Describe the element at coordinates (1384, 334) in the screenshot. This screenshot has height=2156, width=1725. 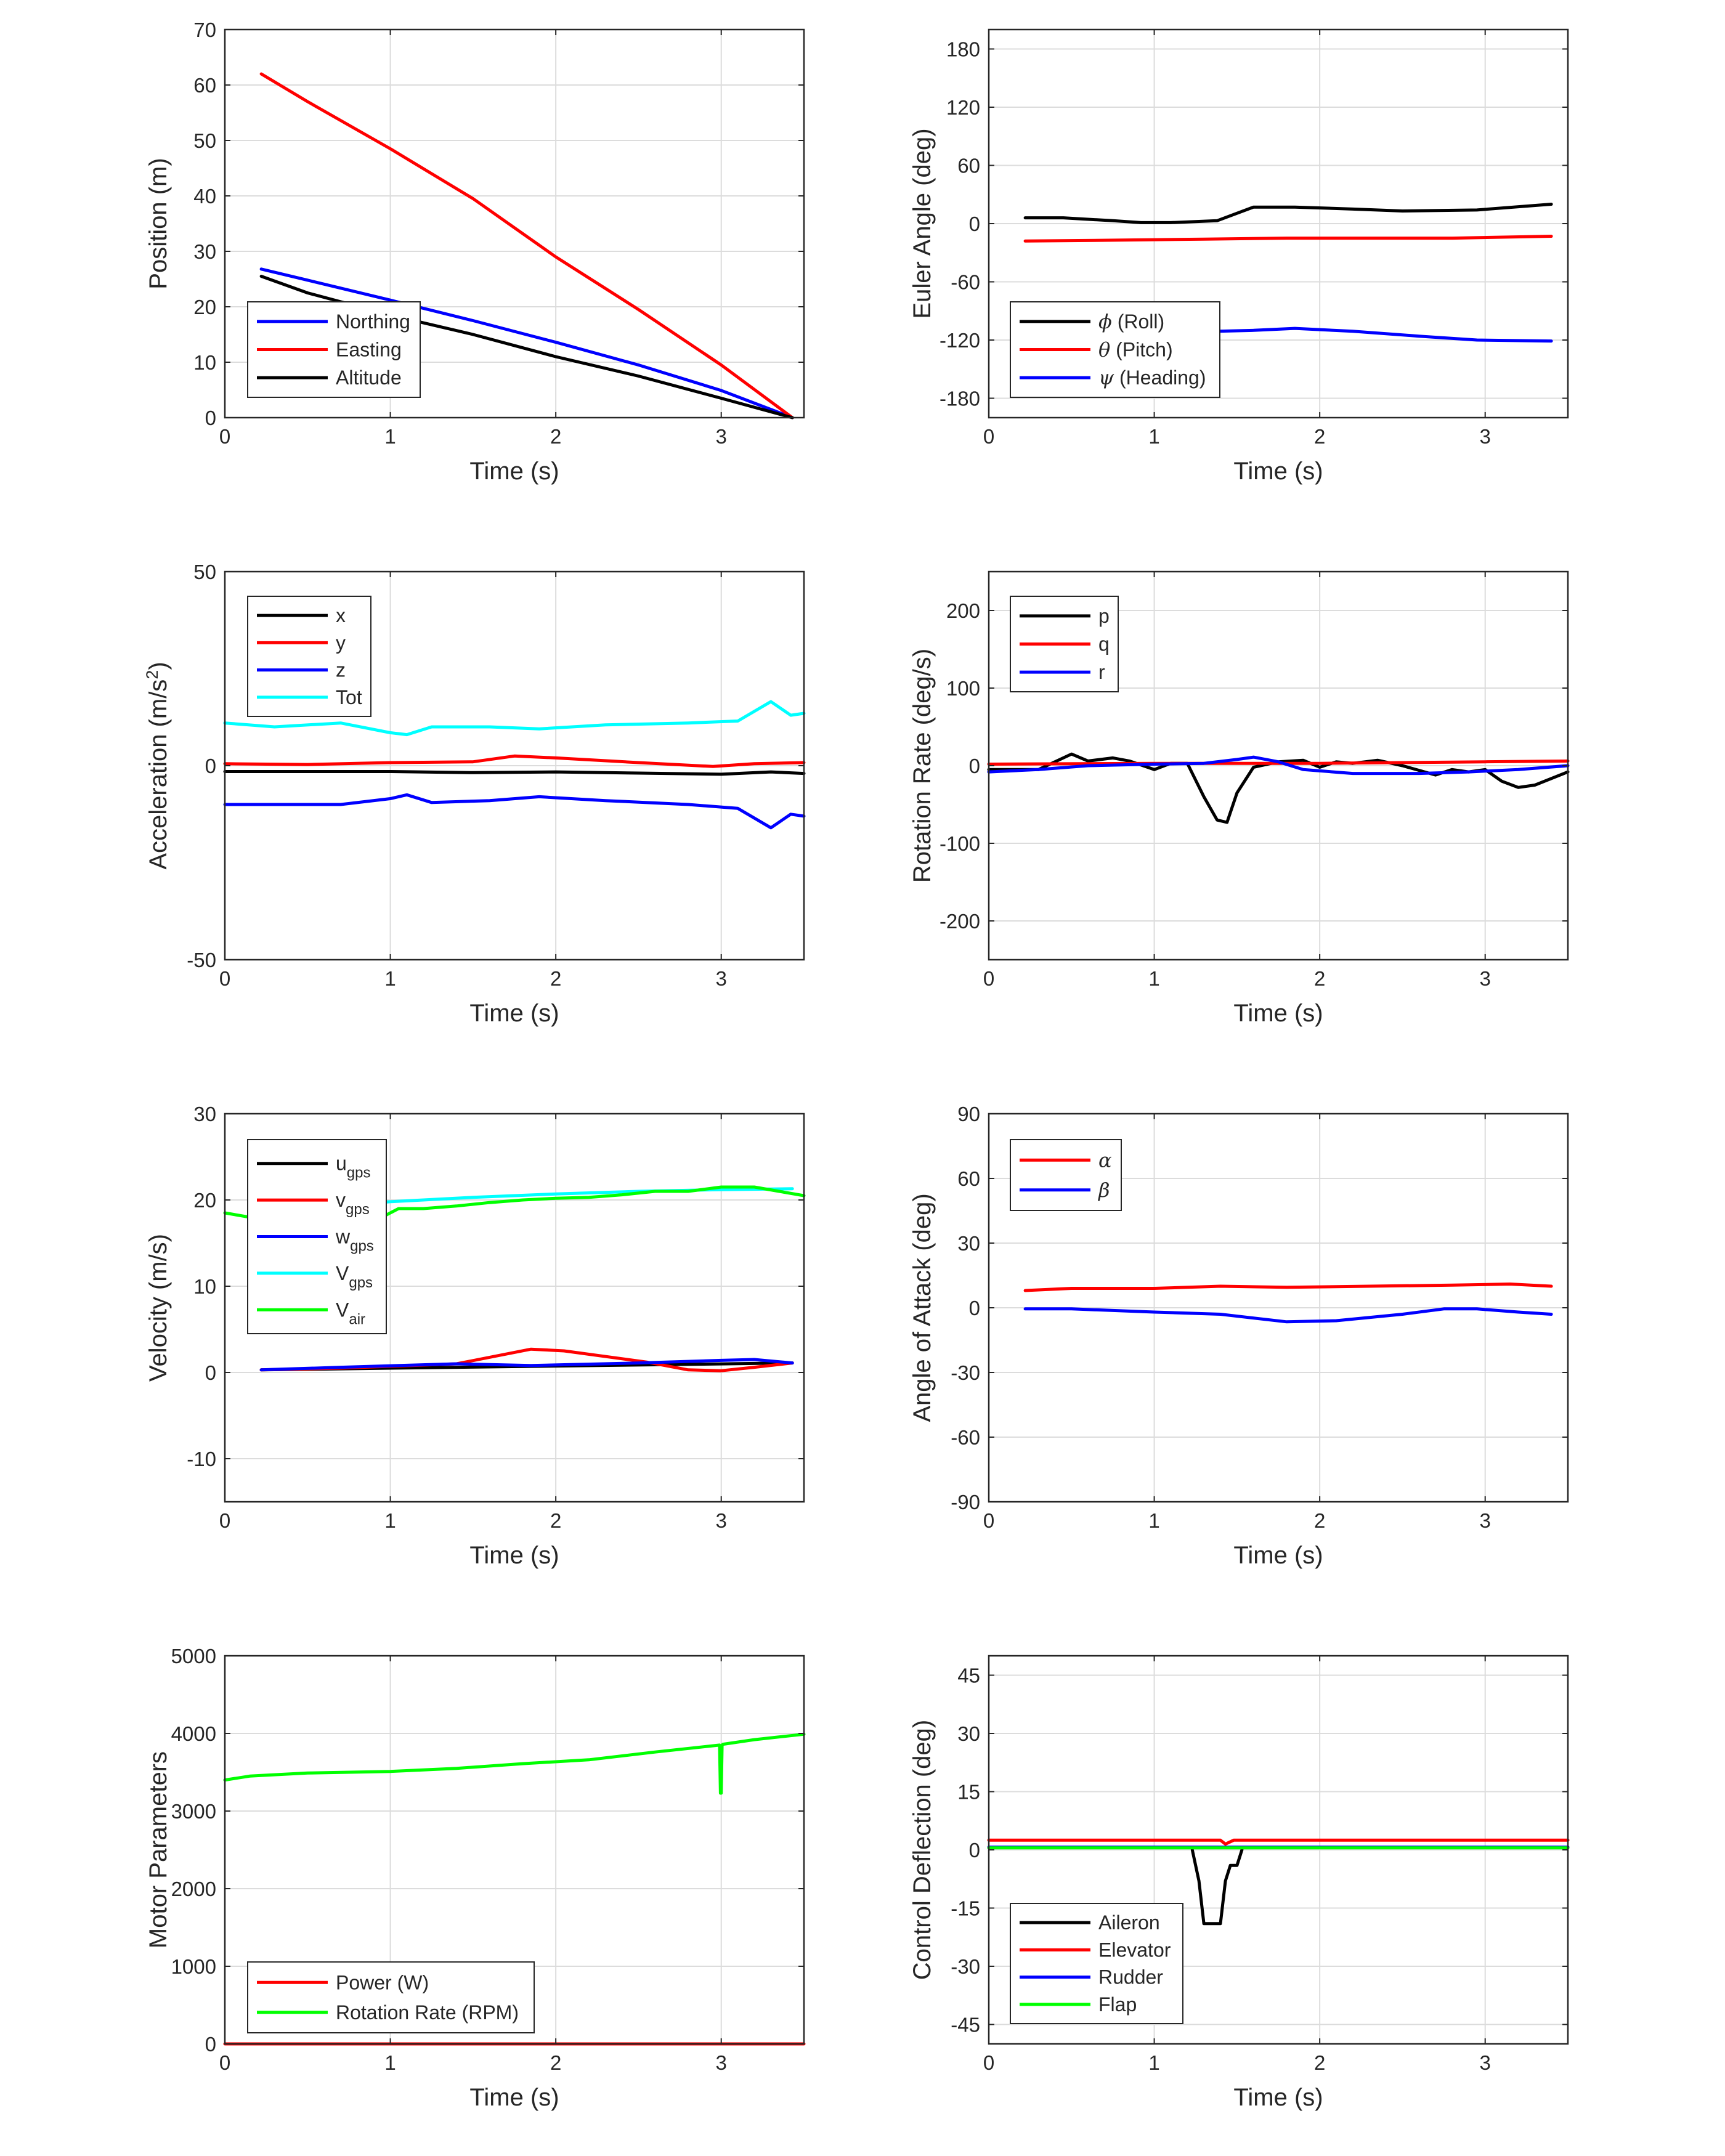
I see `series-line--heading-` at that location.